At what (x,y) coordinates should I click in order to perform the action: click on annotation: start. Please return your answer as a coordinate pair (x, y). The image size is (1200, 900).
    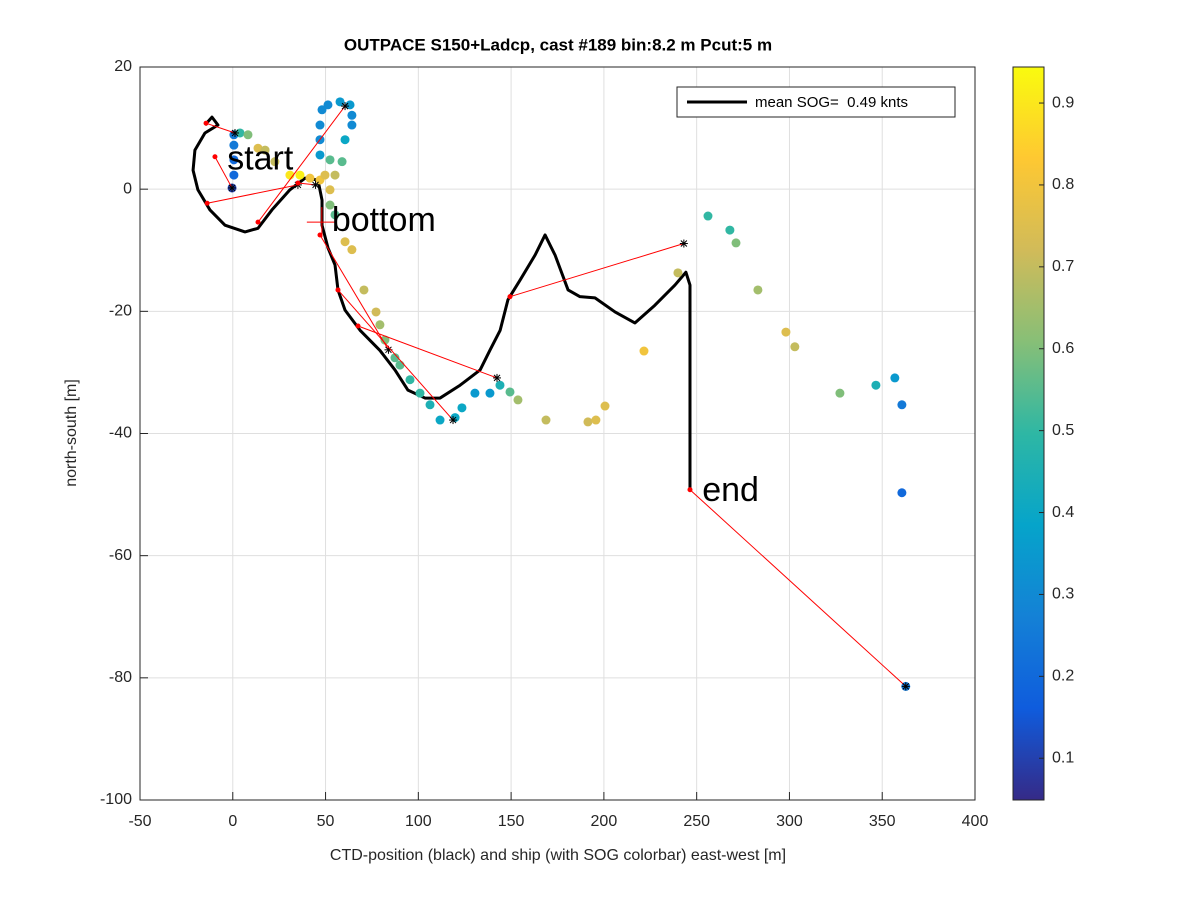
    Looking at the image, I should click on (260, 158).